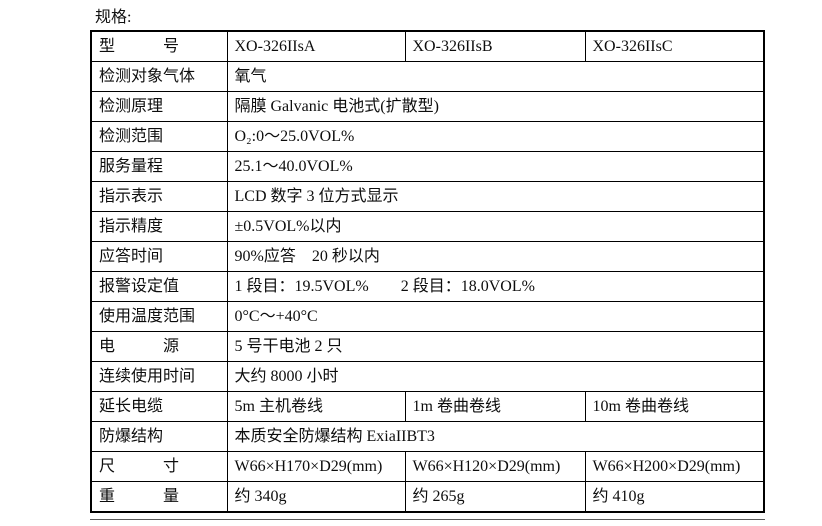 The image size is (822, 526). I want to click on table-row-principle: 检测原理 隔膜 Galvanic 电池式(扩散型), so click(427, 106).